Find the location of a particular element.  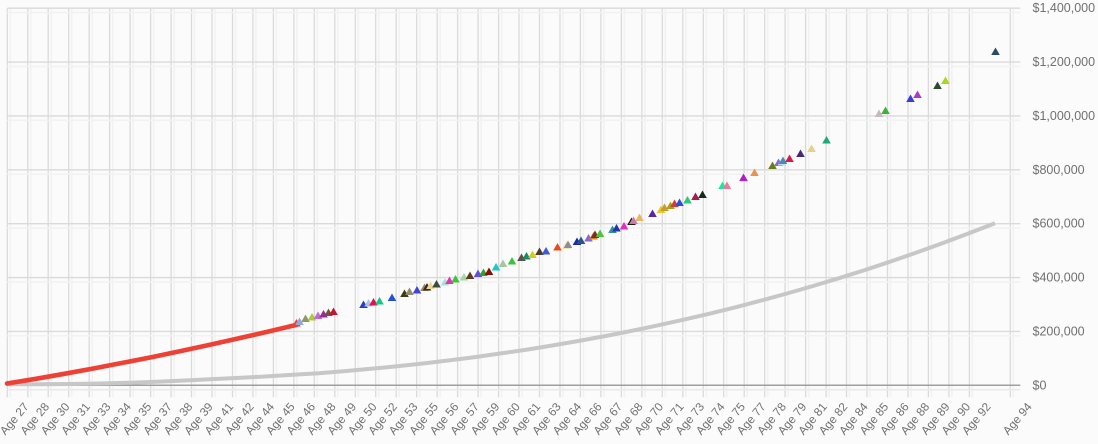

svg-text: $800,000 is located at coordinates (1059, 170).